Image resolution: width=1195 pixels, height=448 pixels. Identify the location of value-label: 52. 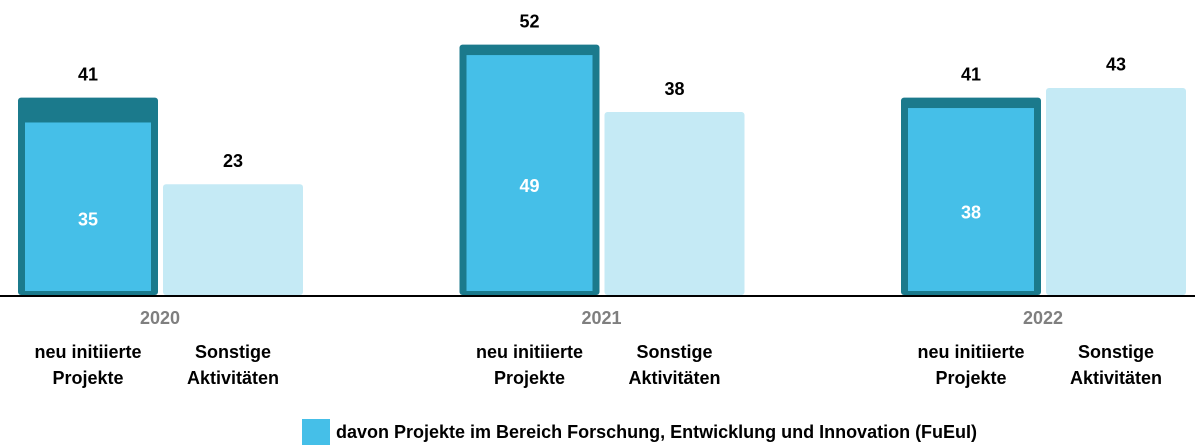
(529, 21).